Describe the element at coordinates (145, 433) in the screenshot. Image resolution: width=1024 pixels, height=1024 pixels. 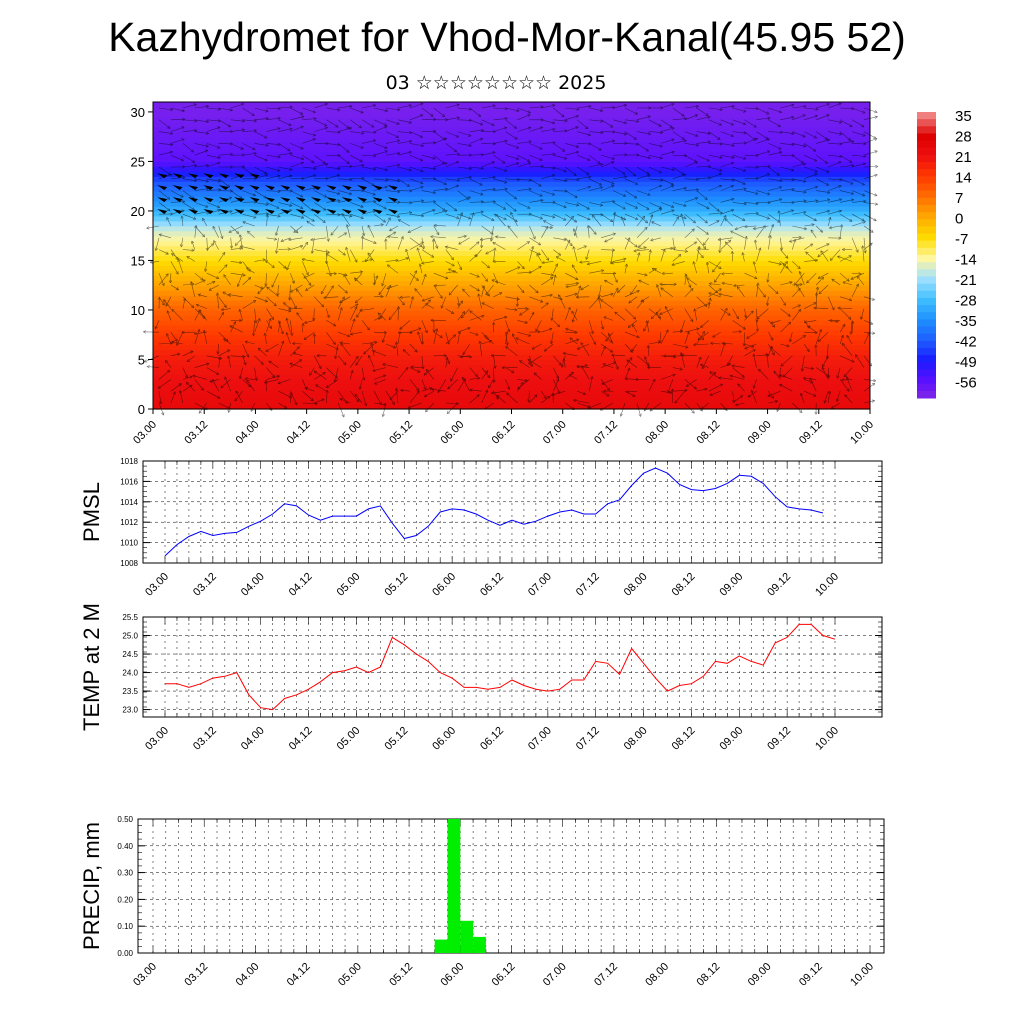
I see `x-tick-label: 03.00` at that location.